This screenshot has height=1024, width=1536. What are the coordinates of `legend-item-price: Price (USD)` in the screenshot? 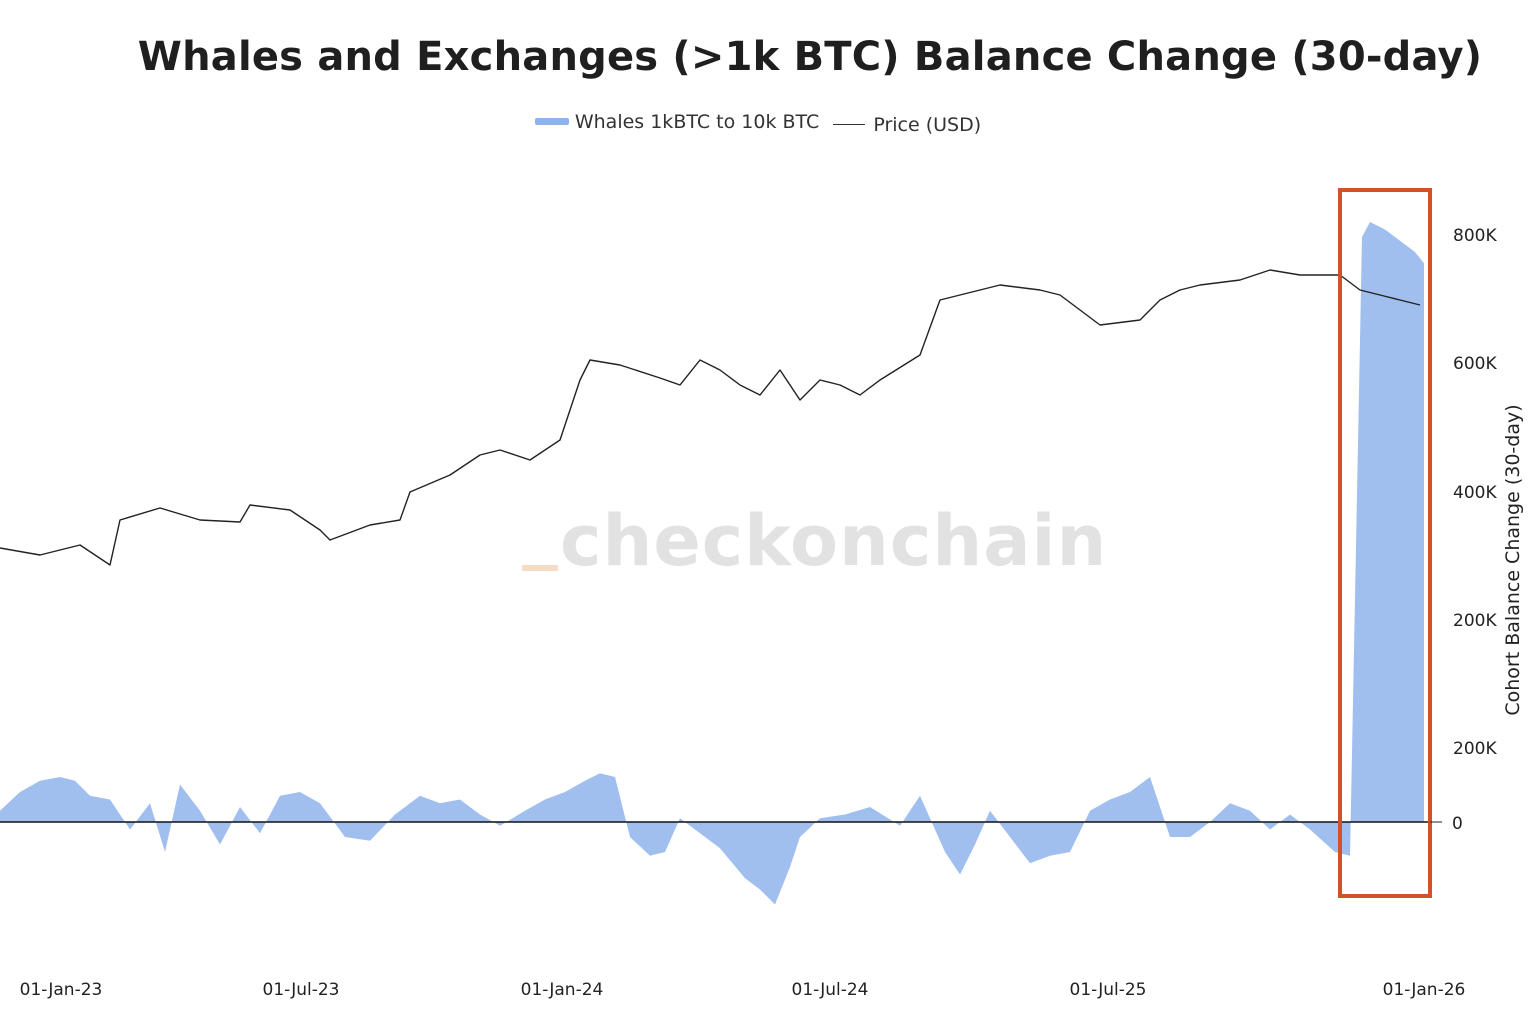 It's located at (907, 125).